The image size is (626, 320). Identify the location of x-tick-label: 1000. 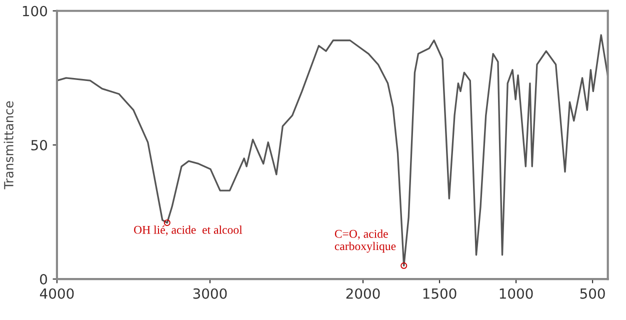
(516, 293).